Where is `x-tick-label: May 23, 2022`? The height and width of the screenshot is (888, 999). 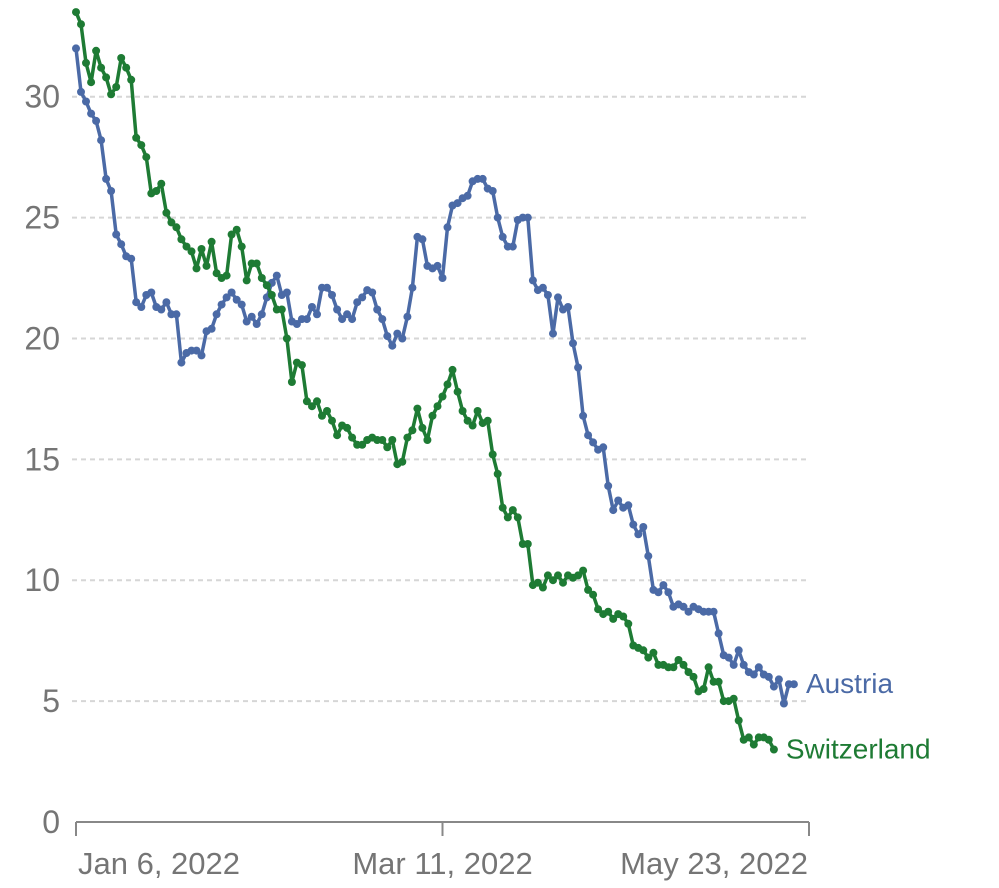 x-tick-label: May 23, 2022 is located at coordinates (714, 863).